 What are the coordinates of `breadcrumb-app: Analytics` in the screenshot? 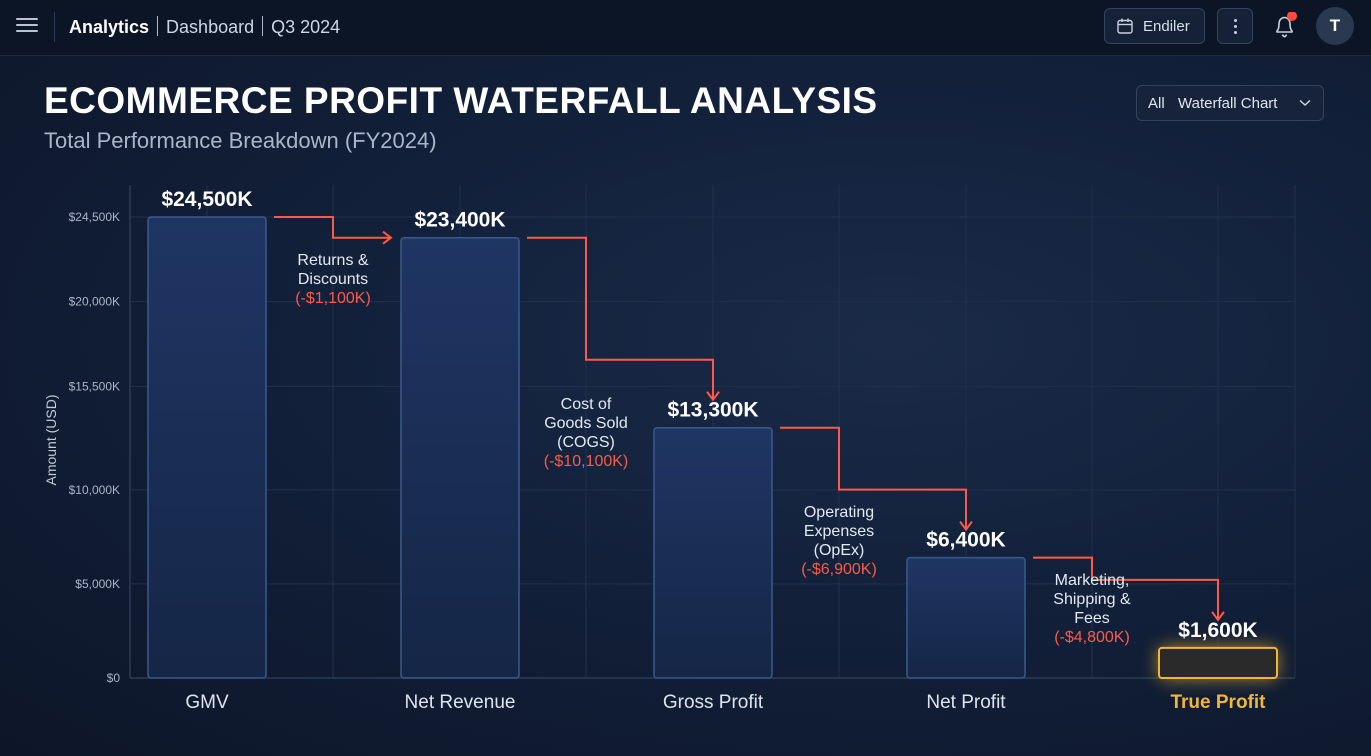 It's located at (109, 27).